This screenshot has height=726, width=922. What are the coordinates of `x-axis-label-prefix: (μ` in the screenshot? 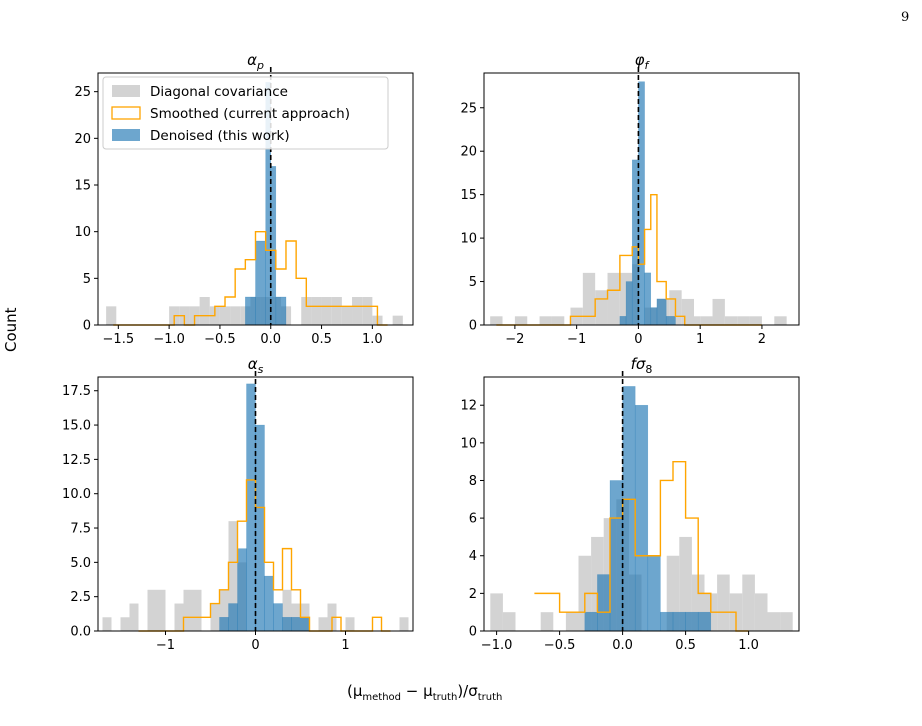 It's located at (355, 691).